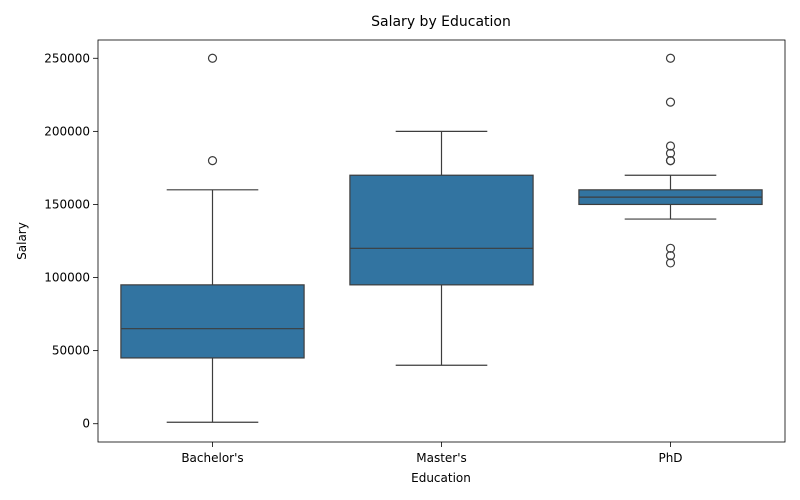  Describe the element at coordinates (441, 478) in the screenshot. I see `x-axis-label: Education` at that location.